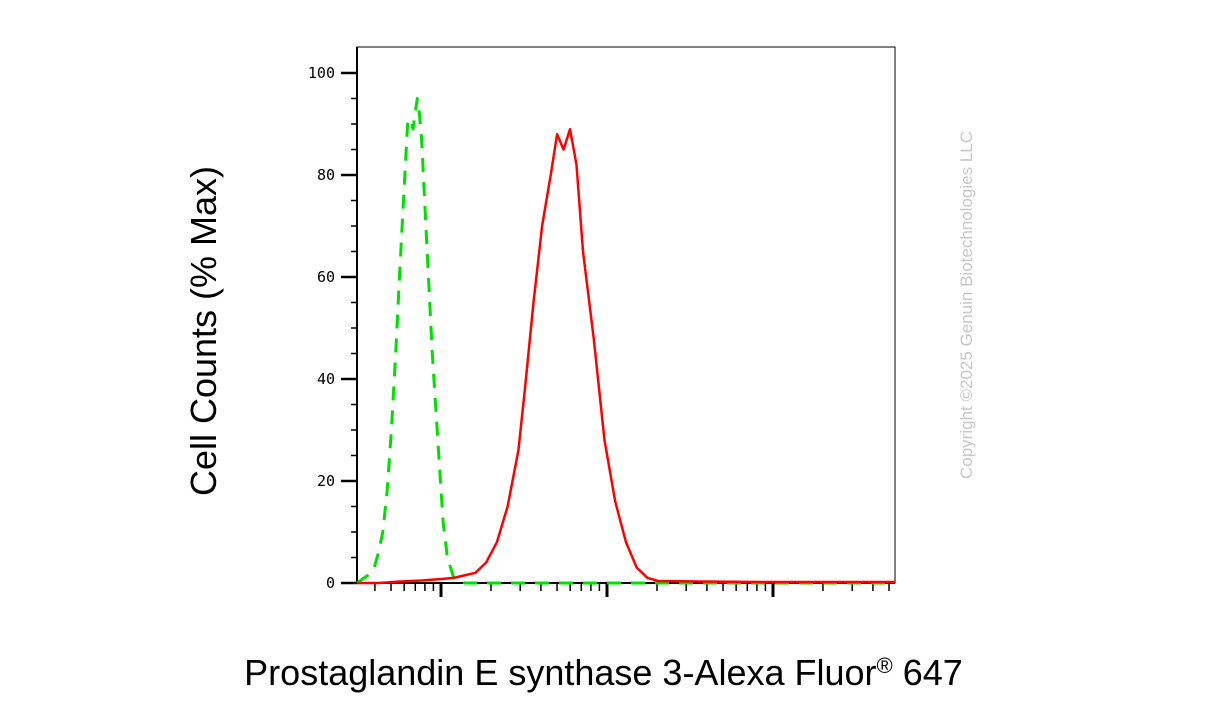  What do you see at coordinates (321, 73) in the screenshot?
I see `y-tick-label: 100` at bounding box center [321, 73].